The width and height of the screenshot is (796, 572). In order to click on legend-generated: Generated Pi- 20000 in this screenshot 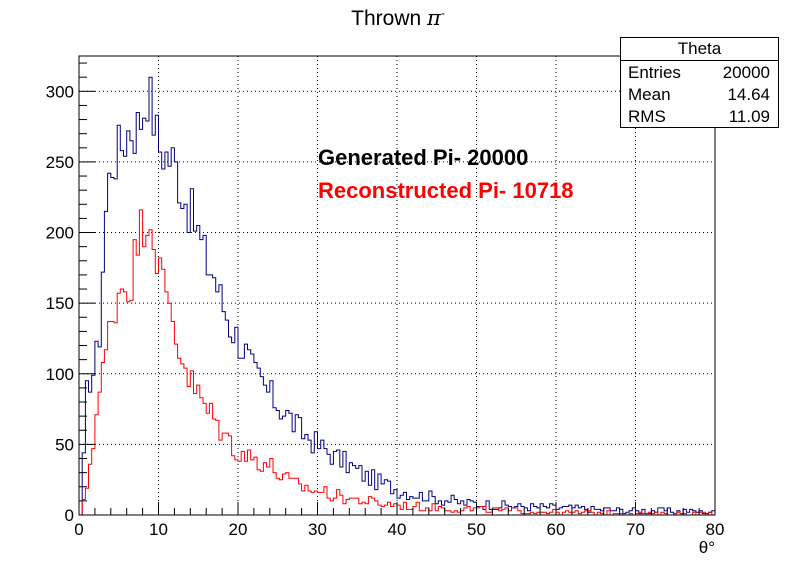, I will do `click(423, 157)`.